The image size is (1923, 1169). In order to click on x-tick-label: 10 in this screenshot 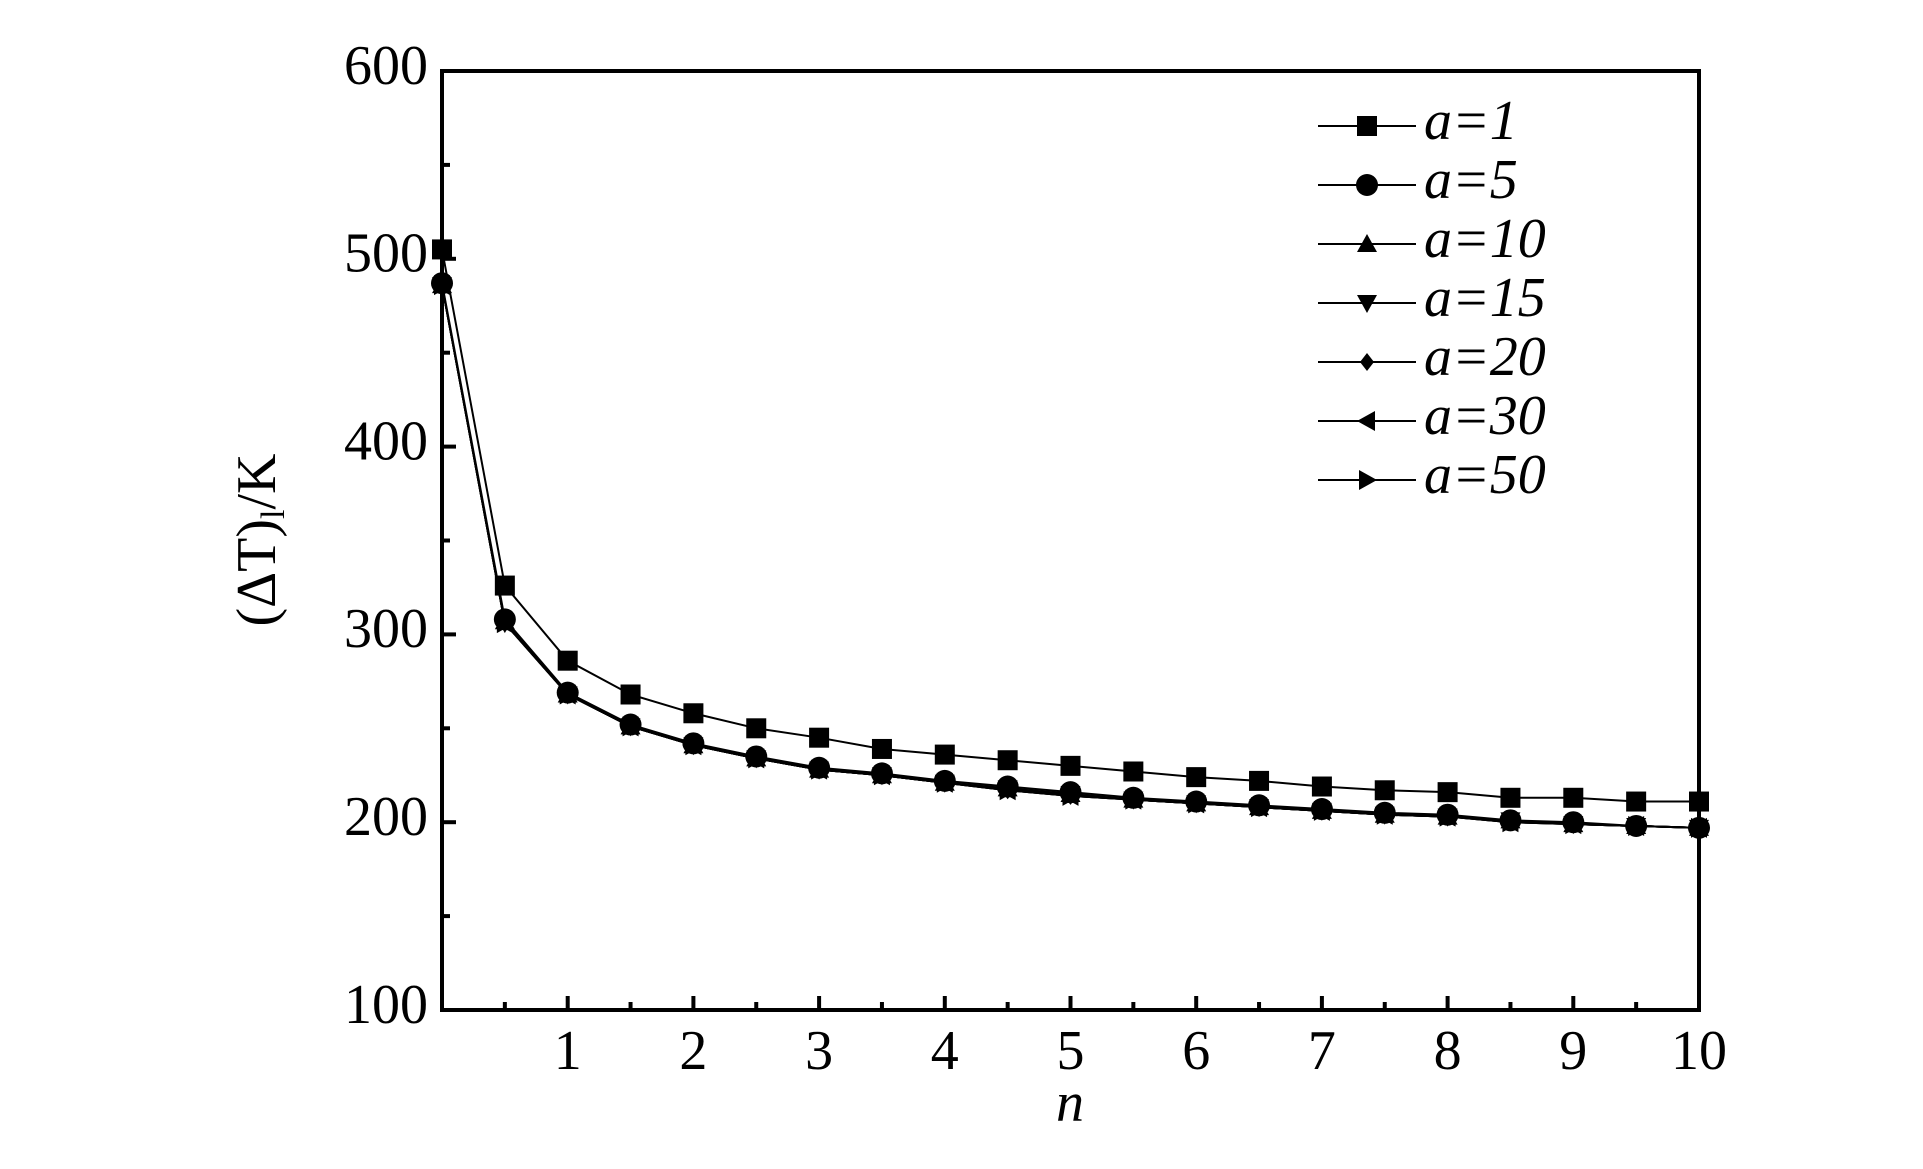, I will do `click(1699, 1051)`.